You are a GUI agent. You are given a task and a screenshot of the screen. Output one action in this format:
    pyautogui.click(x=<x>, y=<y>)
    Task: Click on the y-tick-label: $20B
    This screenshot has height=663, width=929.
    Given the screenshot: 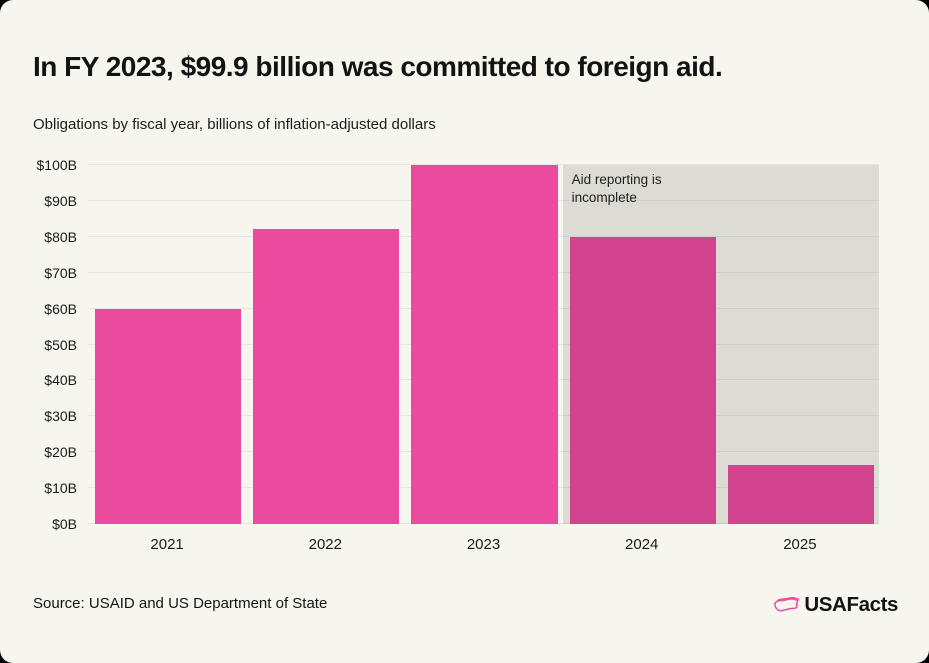 What is the action you would take?
    pyautogui.click(x=60, y=452)
    